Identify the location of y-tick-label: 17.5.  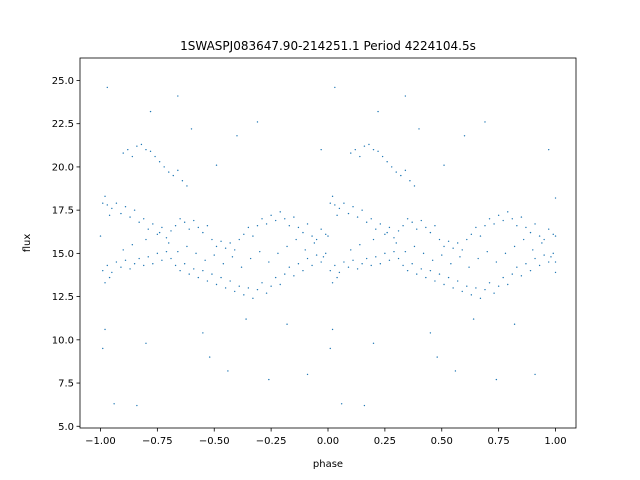
(63, 211).